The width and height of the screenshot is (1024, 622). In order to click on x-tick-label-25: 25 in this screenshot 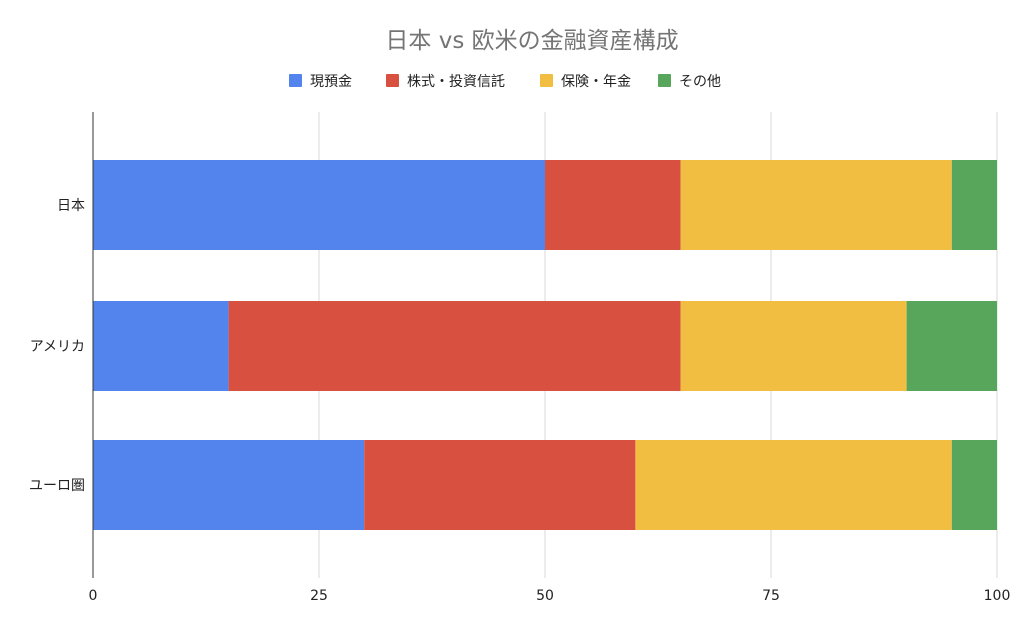, I will do `click(319, 596)`.